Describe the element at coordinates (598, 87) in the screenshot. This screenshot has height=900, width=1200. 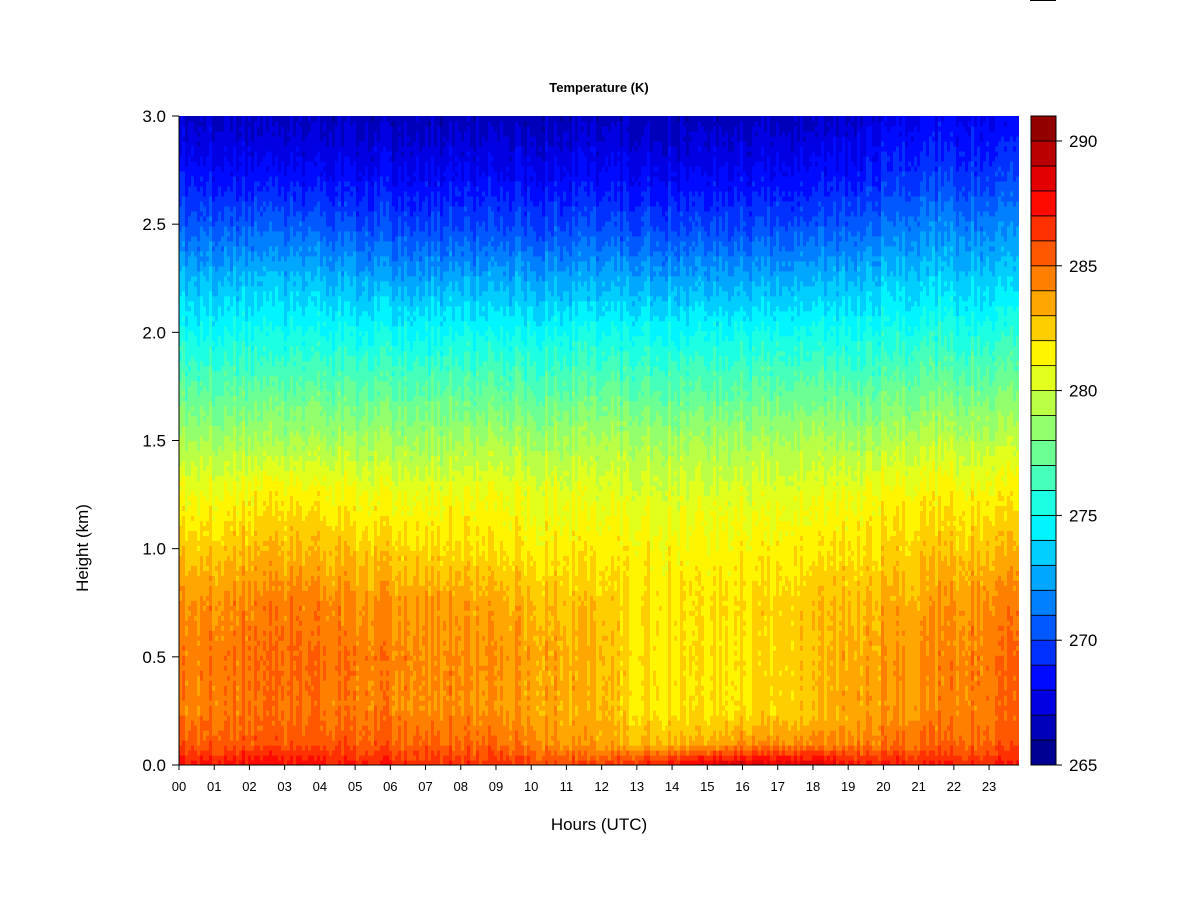
I see `chart-title: Temperature (K)` at that location.